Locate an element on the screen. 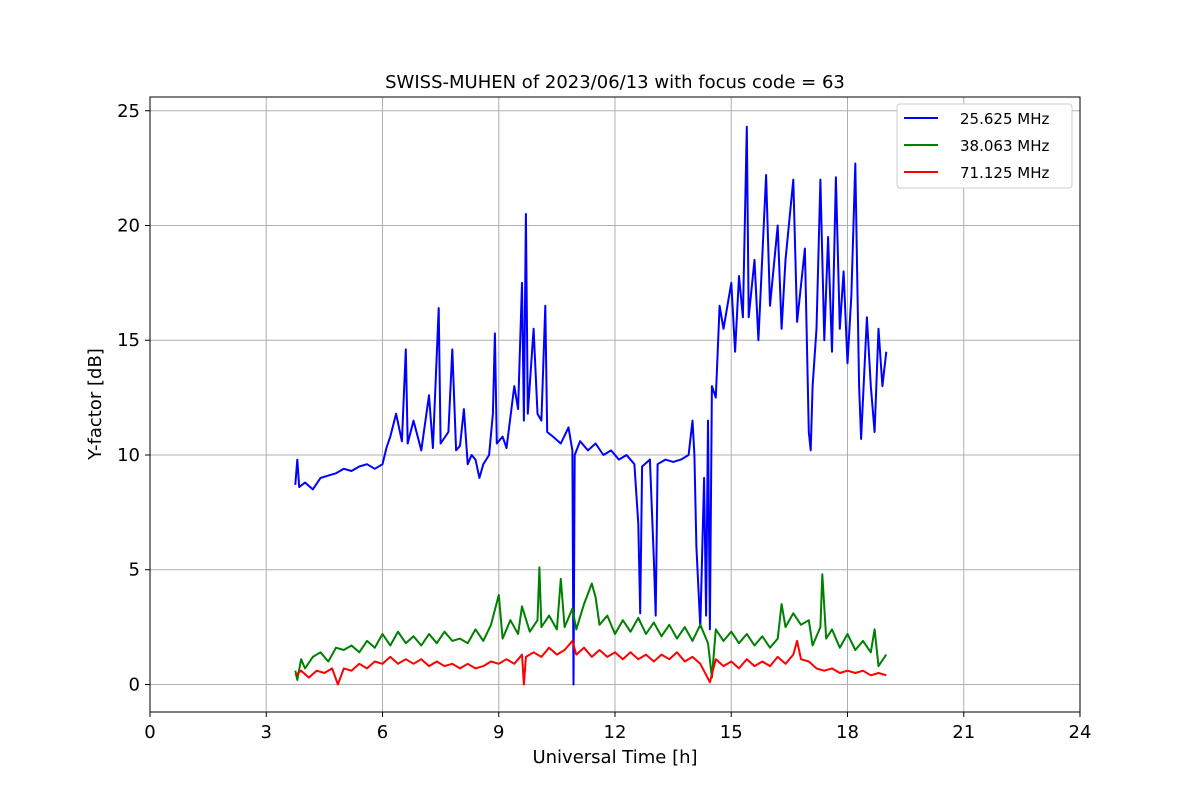  x-axis-label: Universal Time [h] is located at coordinates (614, 757).